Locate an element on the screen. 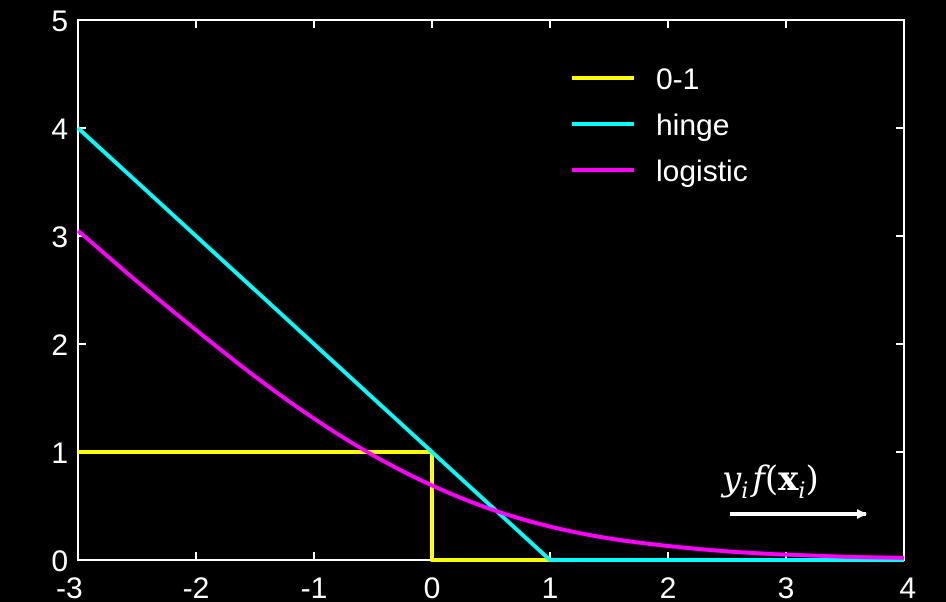 Image resolution: width=946 pixels, height=602 pixels. y-tick-label: 4 is located at coordinates (59, 129).